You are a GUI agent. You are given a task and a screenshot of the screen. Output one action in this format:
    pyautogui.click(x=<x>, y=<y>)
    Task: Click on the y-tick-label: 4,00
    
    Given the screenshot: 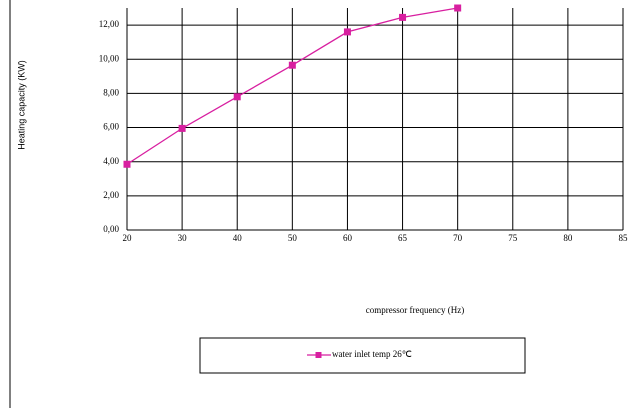 What is the action you would take?
    pyautogui.click(x=111, y=161)
    